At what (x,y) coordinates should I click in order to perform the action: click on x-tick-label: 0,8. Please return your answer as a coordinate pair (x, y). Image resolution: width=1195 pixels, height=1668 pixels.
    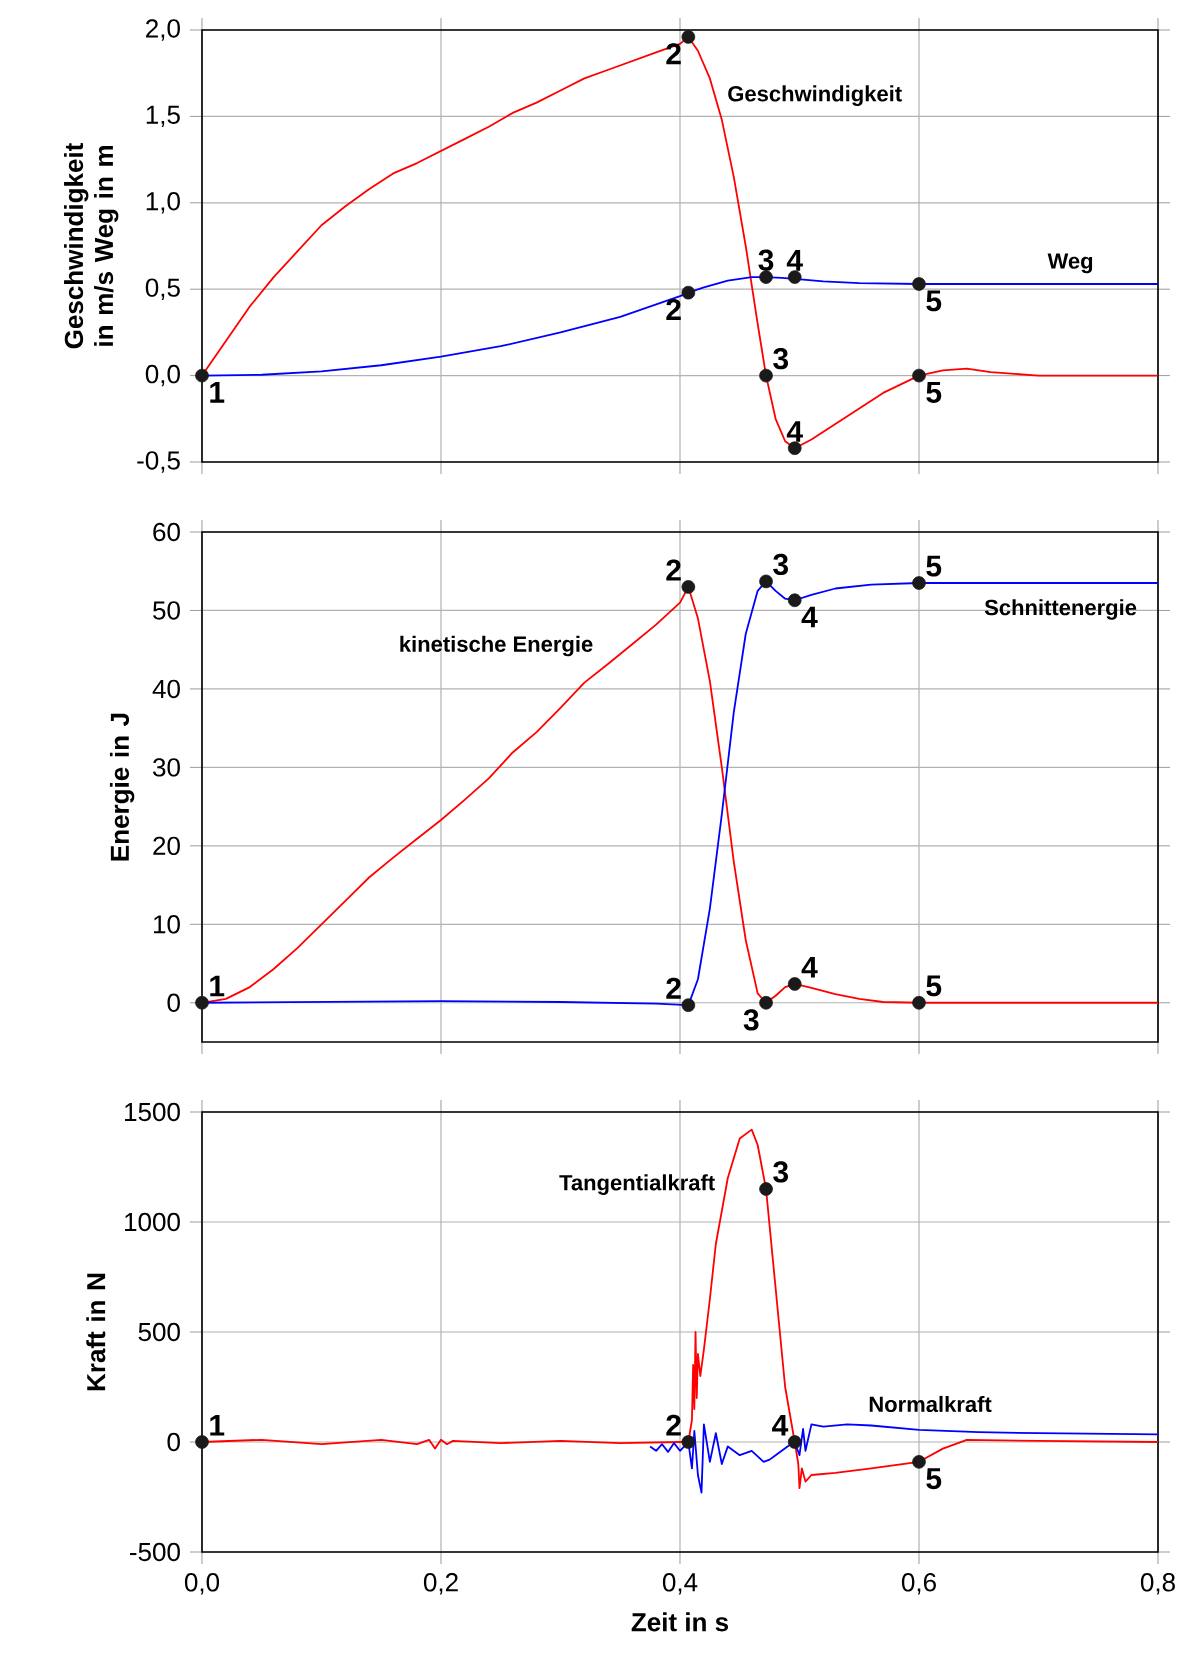
    Looking at the image, I should click on (1157, 1584).